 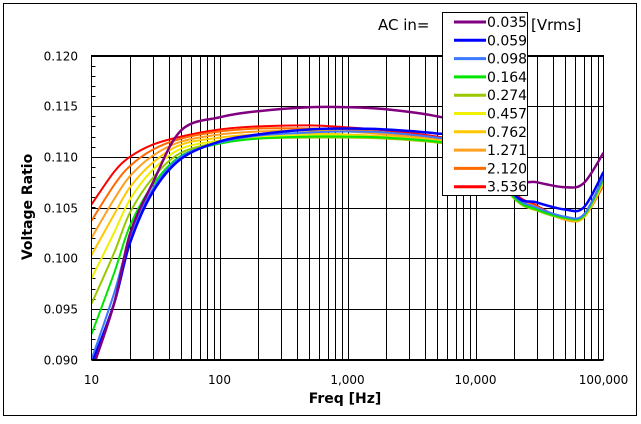 What do you see at coordinates (507, 115) in the screenshot?
I see `legend-label-0.457: 0.457` at bounding box center [507, 115].